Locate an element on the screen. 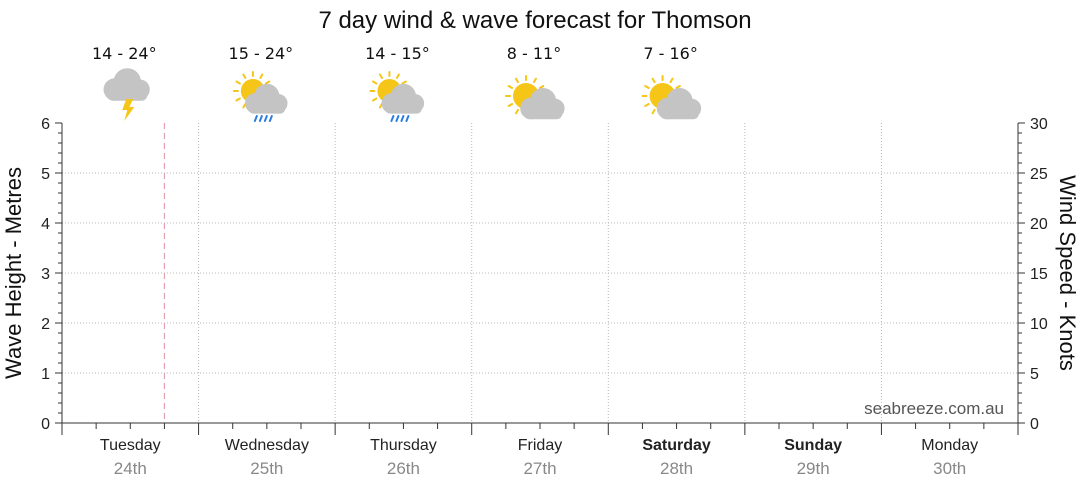 The height and width of the screenshot is (495, 1080). day-label: Tuesday is located at coordinates (130, 445).